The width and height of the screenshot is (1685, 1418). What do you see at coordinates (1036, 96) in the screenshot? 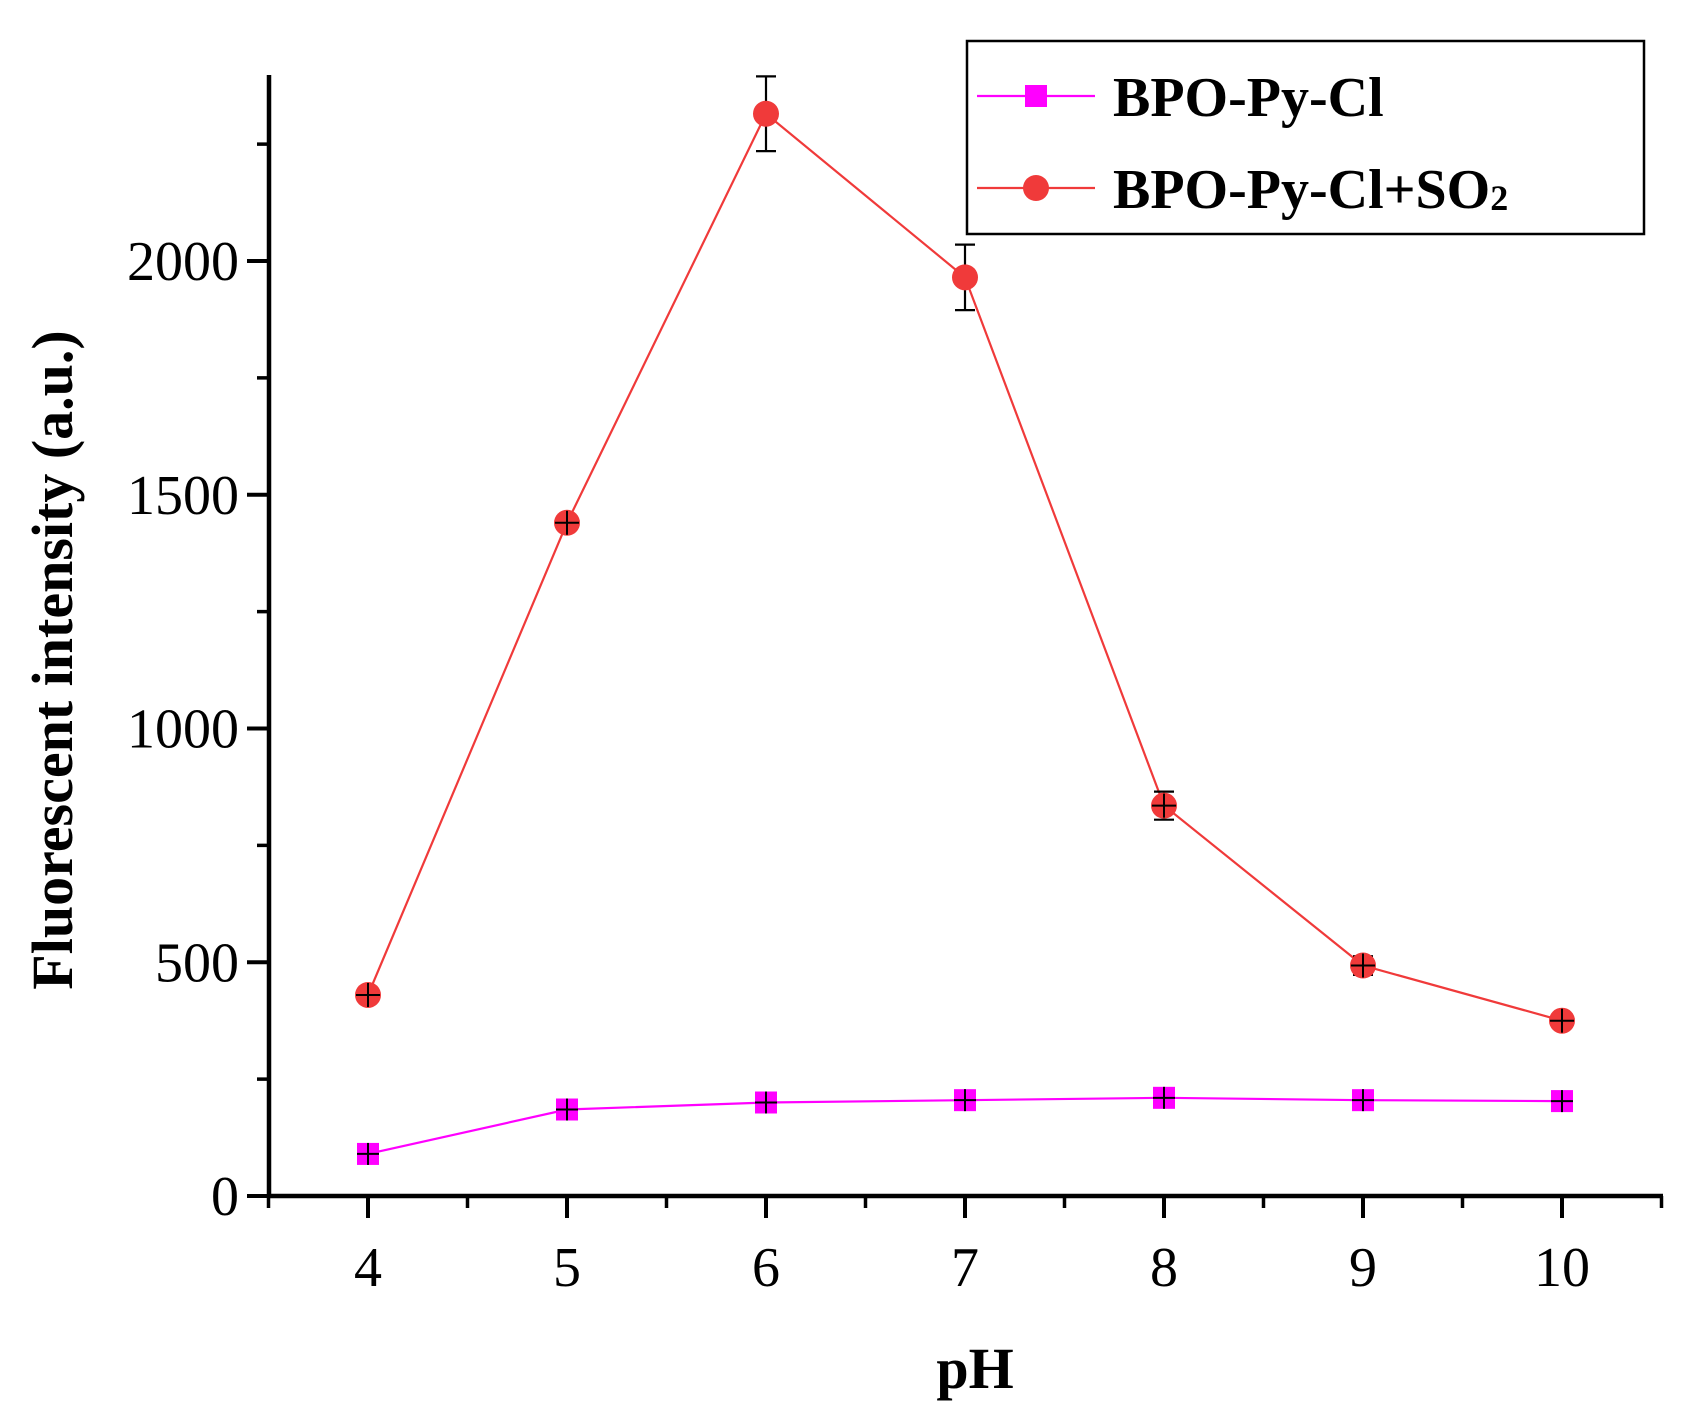
I see `legend-marker-square` at bounding box center [1036, 96].